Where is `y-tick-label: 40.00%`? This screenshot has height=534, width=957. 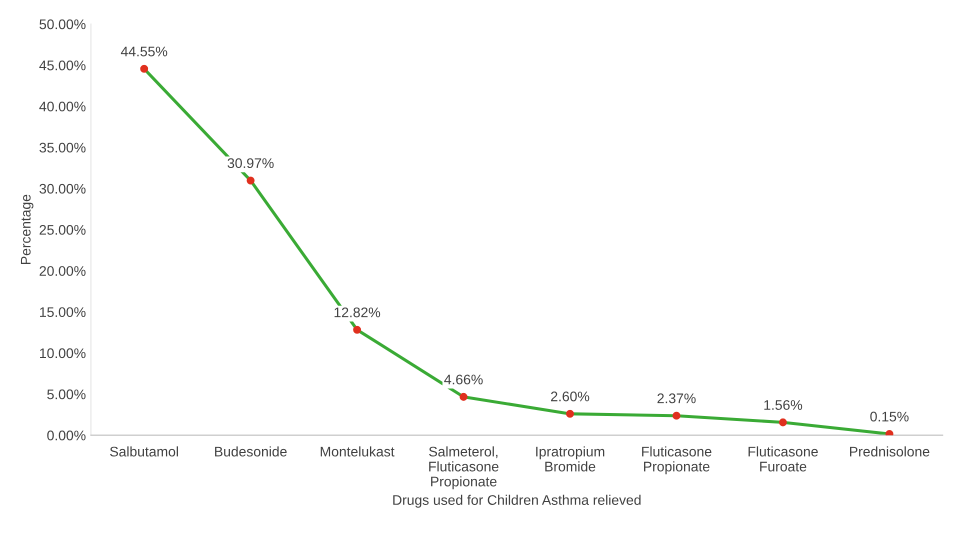
y-tick-label: 40.00% is located at coordinates (62, 107).